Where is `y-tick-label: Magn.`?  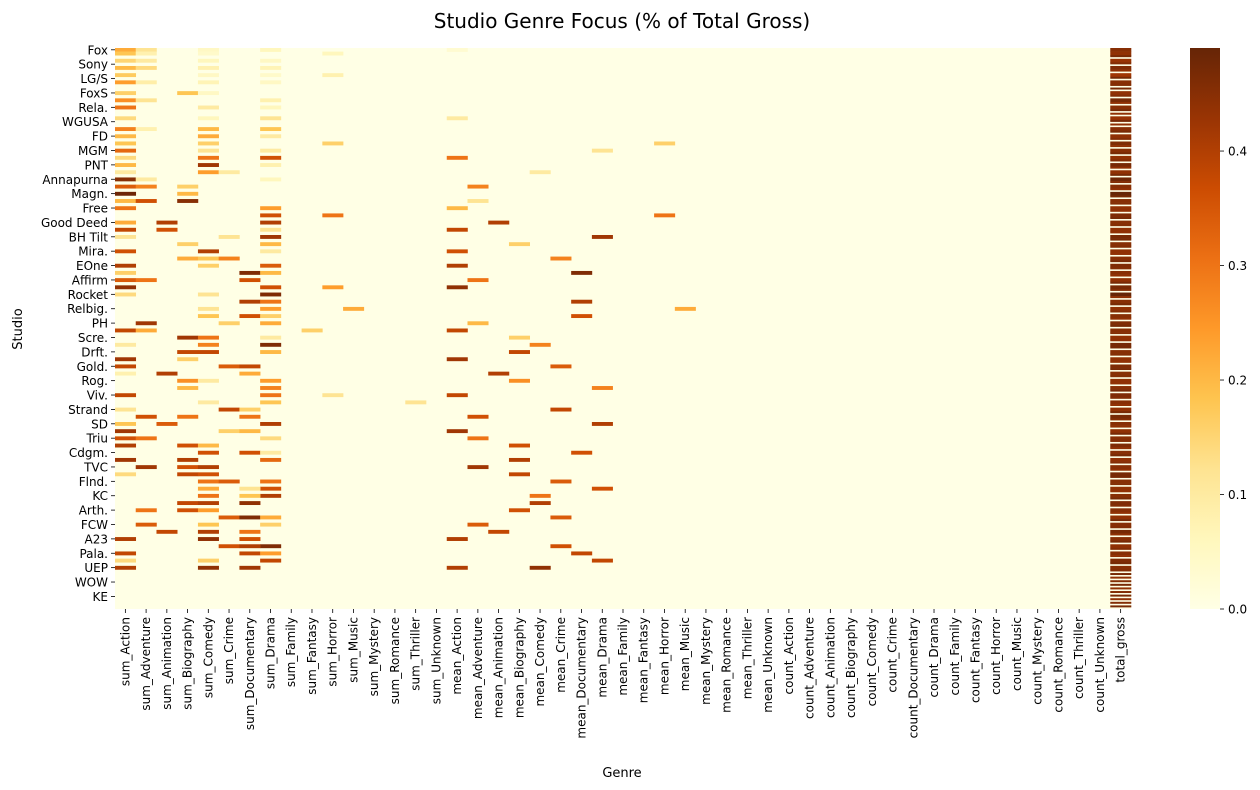
y-tick-label: Magn. is located at coordinates (89, 194).